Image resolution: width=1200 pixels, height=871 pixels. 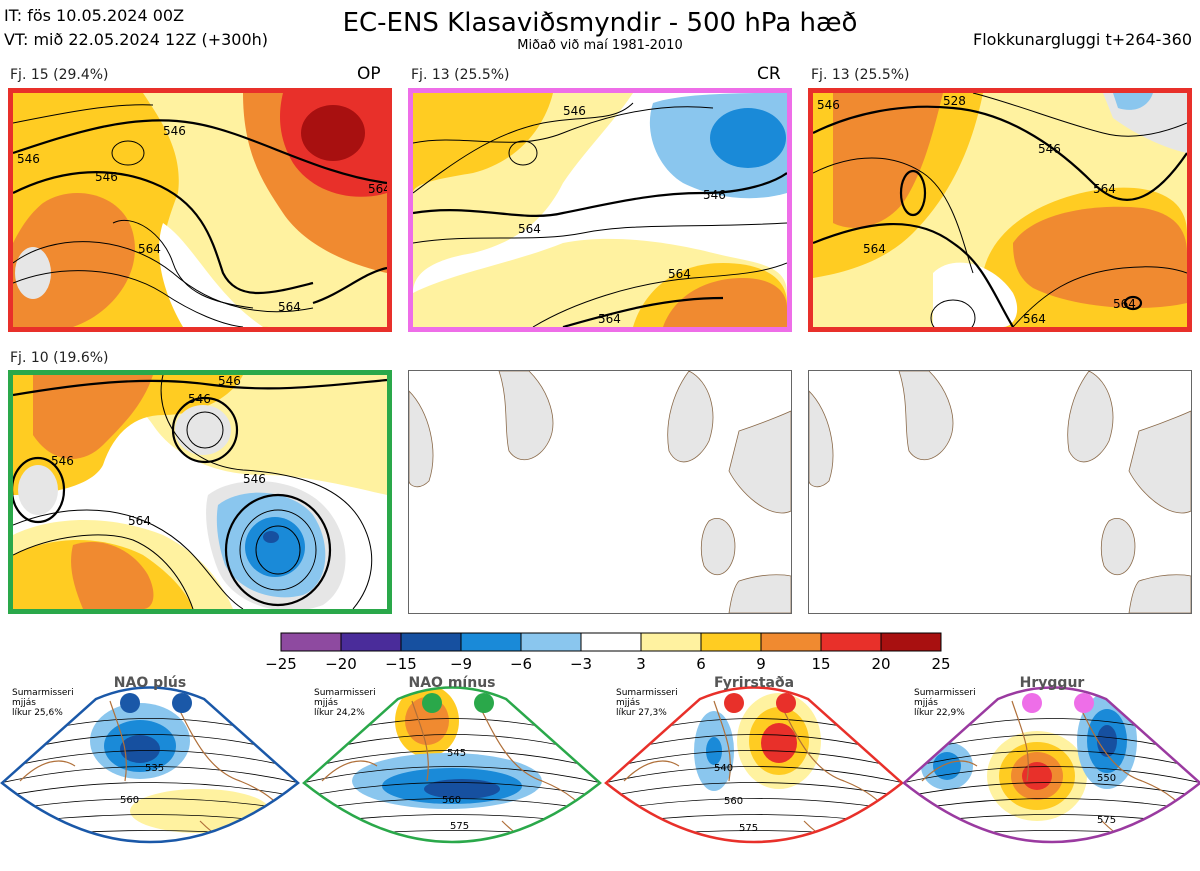 I want to click on regime-title: Hryggur, so click(x=1052, y=683).